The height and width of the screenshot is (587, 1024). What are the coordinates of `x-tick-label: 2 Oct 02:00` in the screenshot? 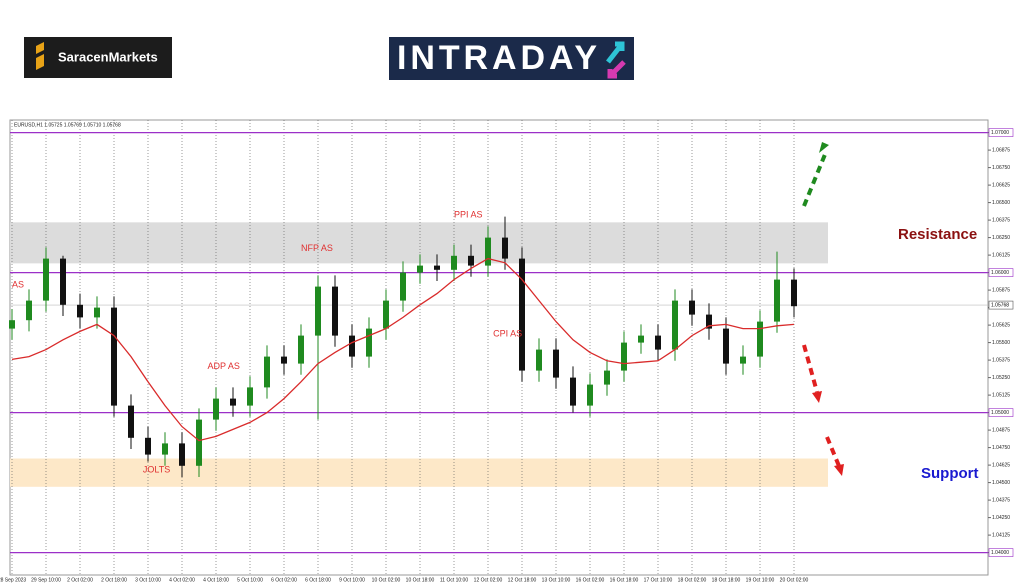 It's located at (80, 580).